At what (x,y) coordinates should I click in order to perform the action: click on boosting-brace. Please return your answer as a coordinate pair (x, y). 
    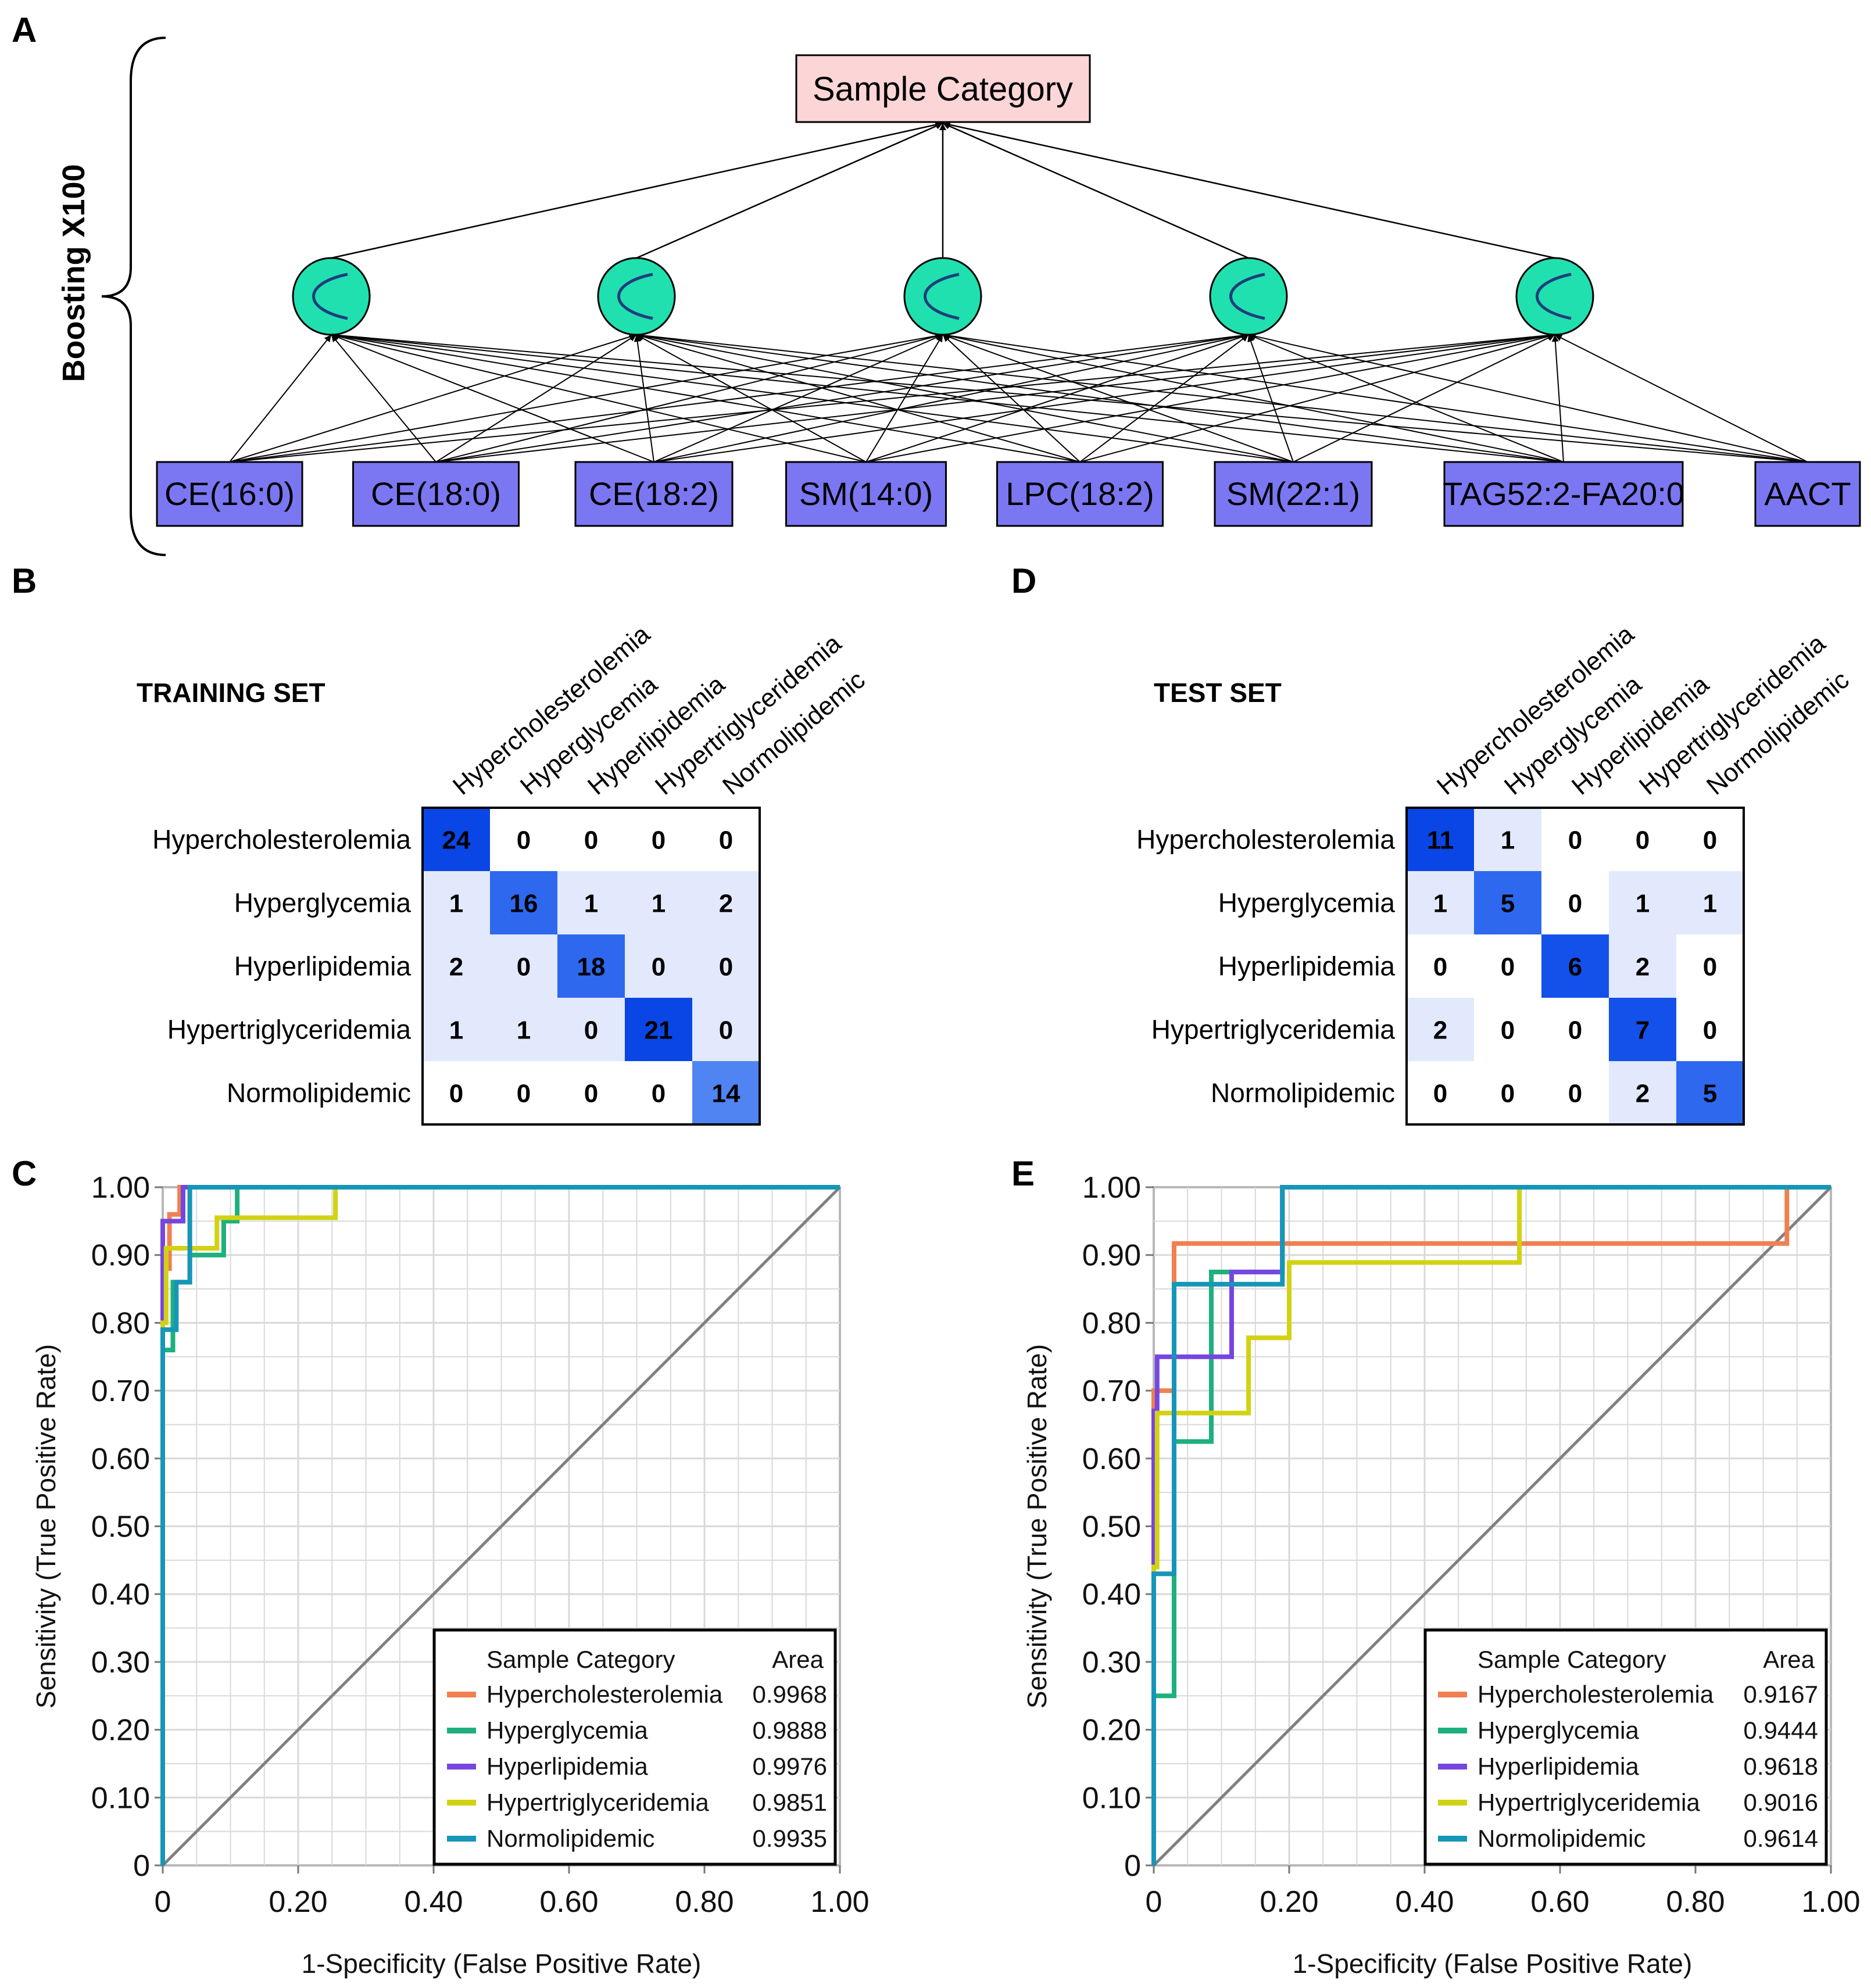
    Looking at the image, I should click on (133, 296).